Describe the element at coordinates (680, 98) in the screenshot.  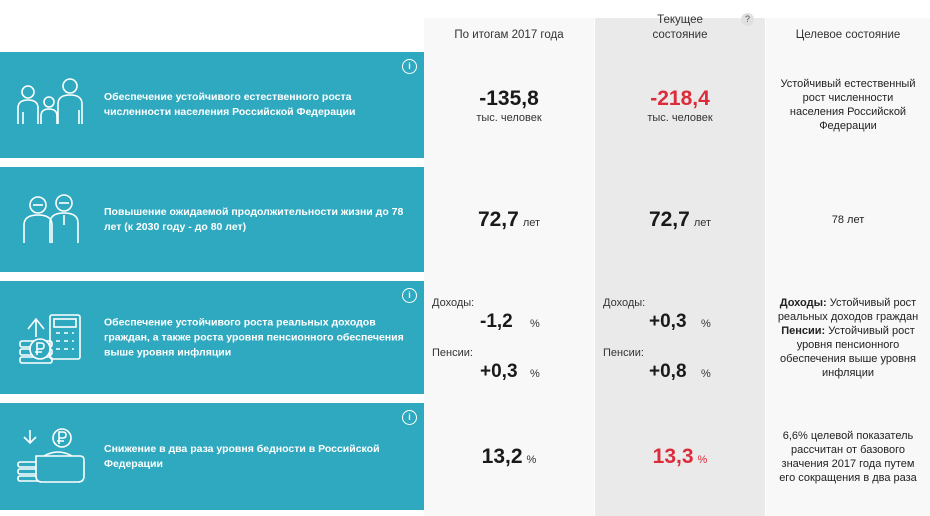
I see `value-number: -218,4` at that location.